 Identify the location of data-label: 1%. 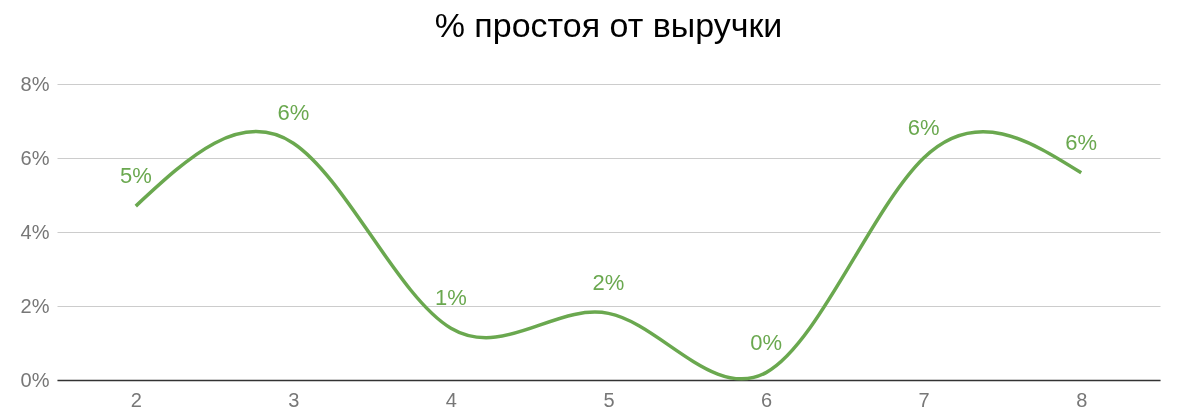
(451, 298).